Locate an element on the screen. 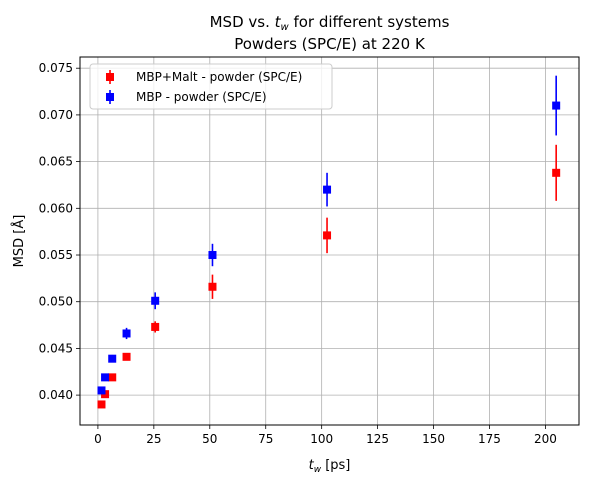 The image size is (592, 489). x-tick-label: 100 is located at coordinates (321, 439).